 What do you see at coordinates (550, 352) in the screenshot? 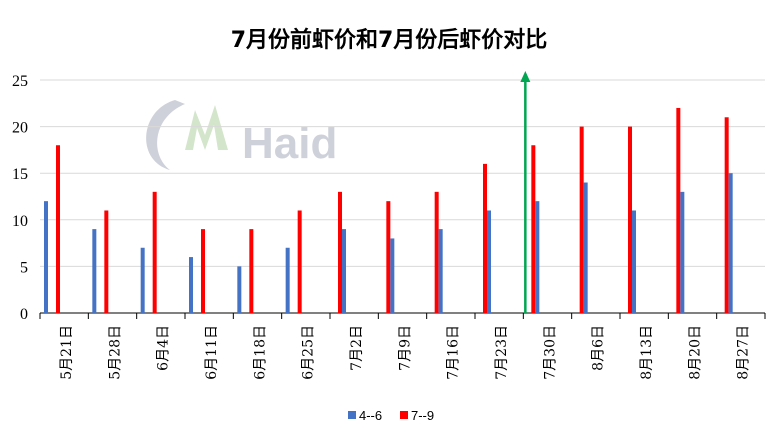
I see `x-tick-label: 7月30日` at bounding box center [550, 352].